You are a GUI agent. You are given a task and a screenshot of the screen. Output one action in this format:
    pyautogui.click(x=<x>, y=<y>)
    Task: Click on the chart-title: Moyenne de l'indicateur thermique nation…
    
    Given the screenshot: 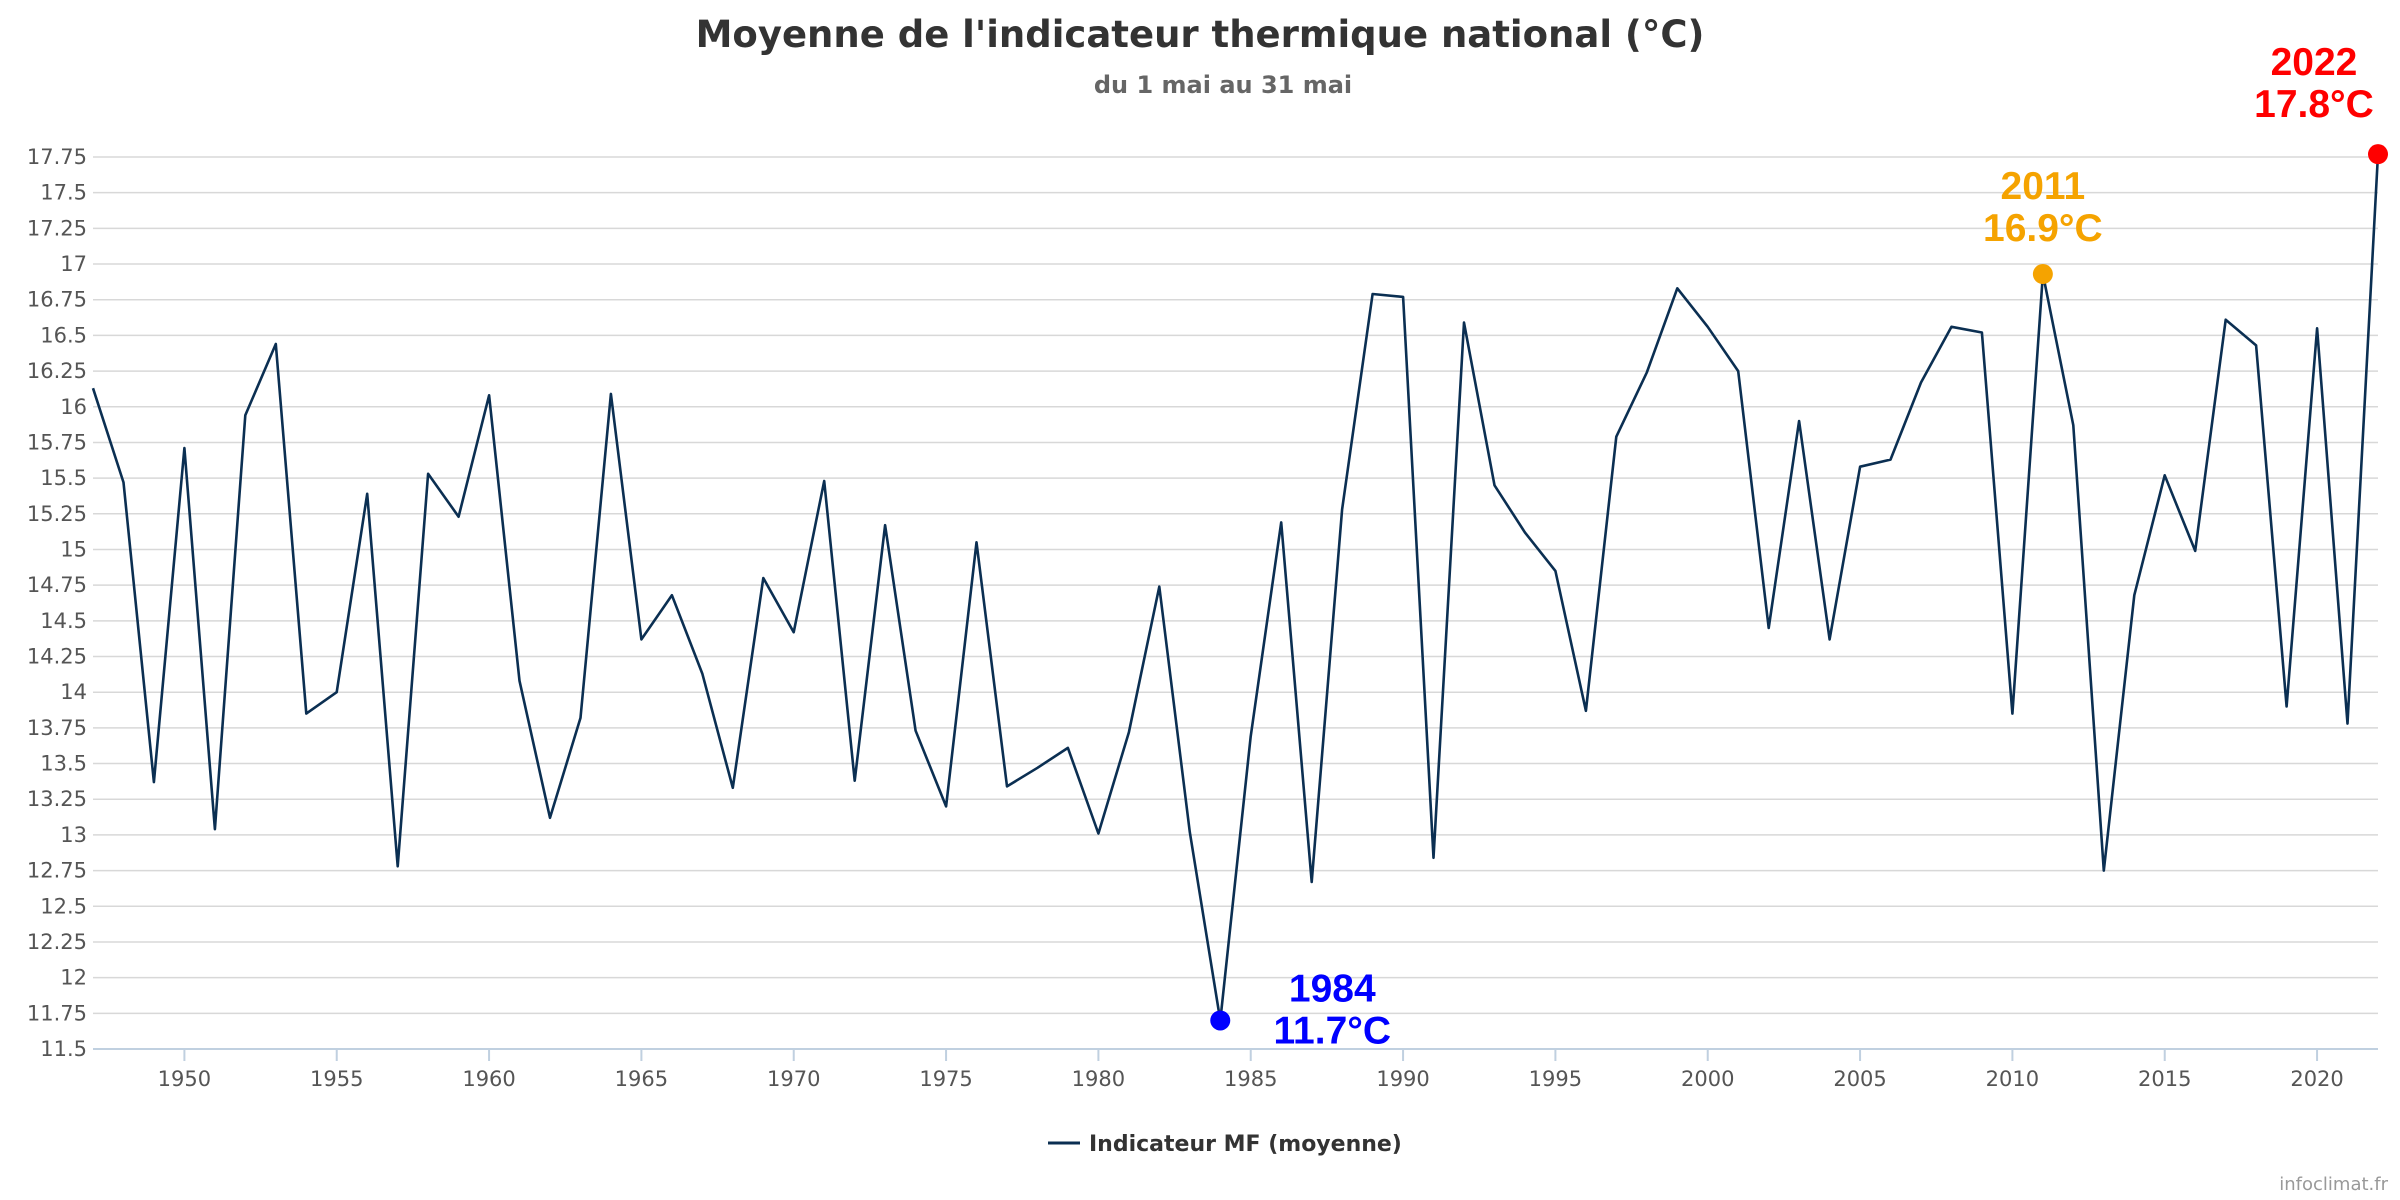 What is the action you would take?
    pyautogui.click(x=1200, y=34)
    